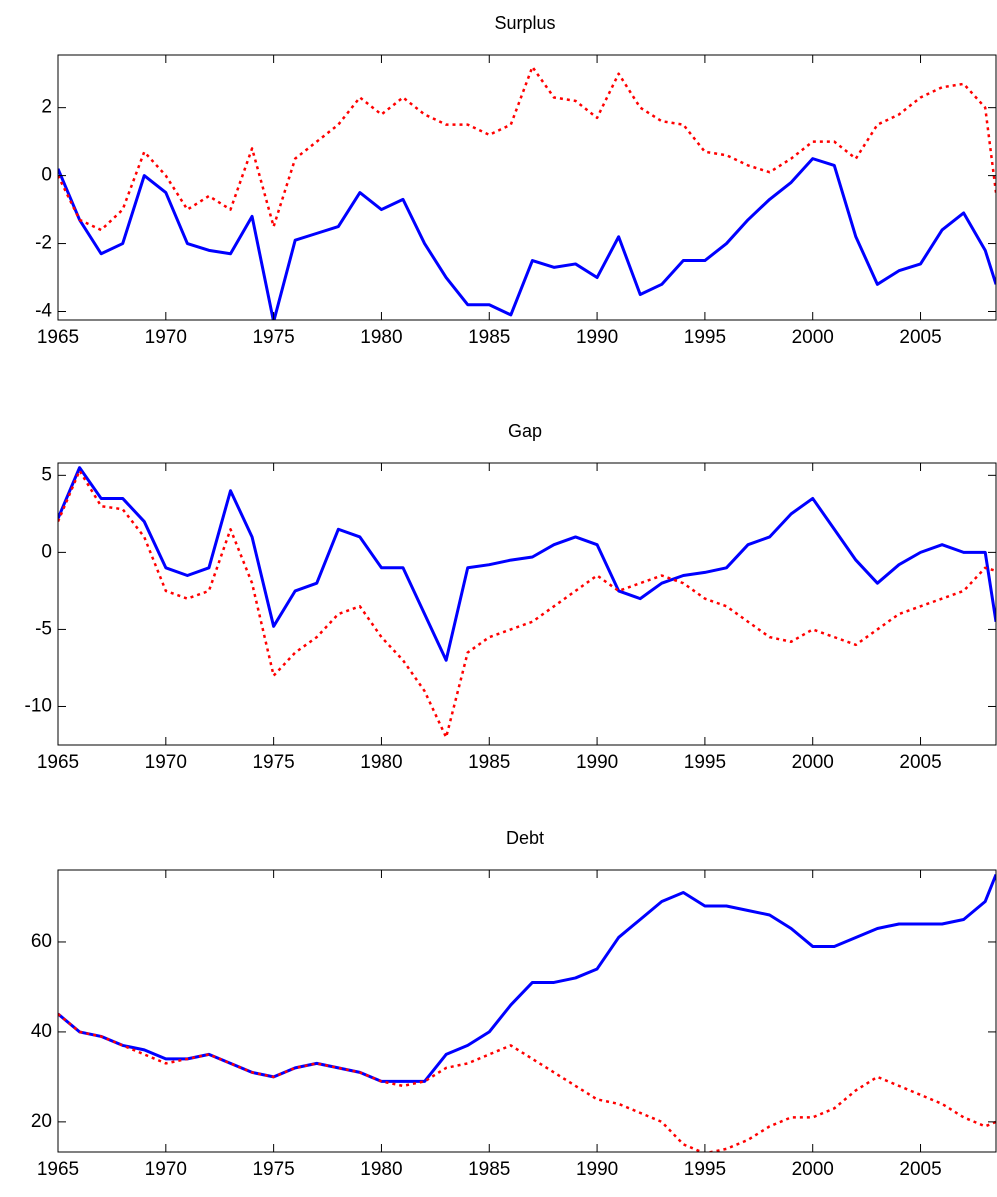 The image size is (997, 1197). What do you see at coordinates (43, 311) in the screenshot?
I see `y-tick-label: -4` at bounding box center [43, 311].